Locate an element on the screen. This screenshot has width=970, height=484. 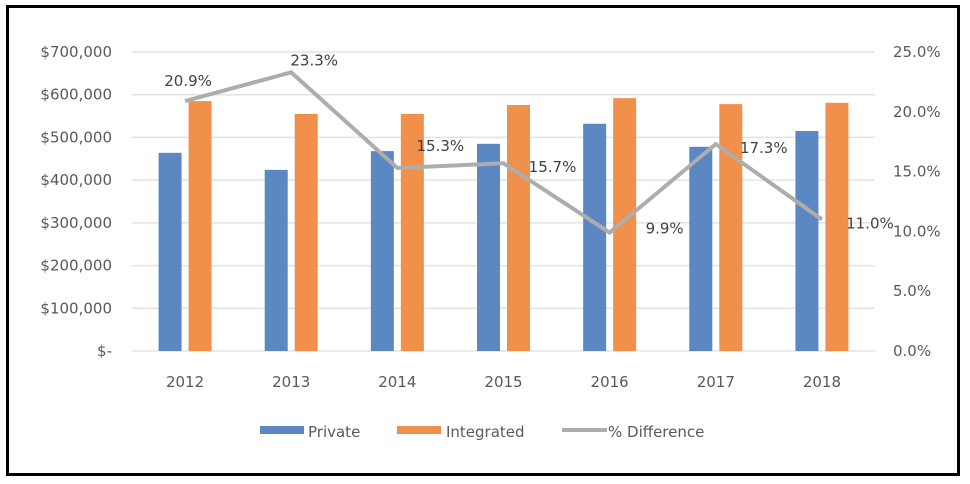
x-tick-label: 2013 is located at coordinates (291, 382).